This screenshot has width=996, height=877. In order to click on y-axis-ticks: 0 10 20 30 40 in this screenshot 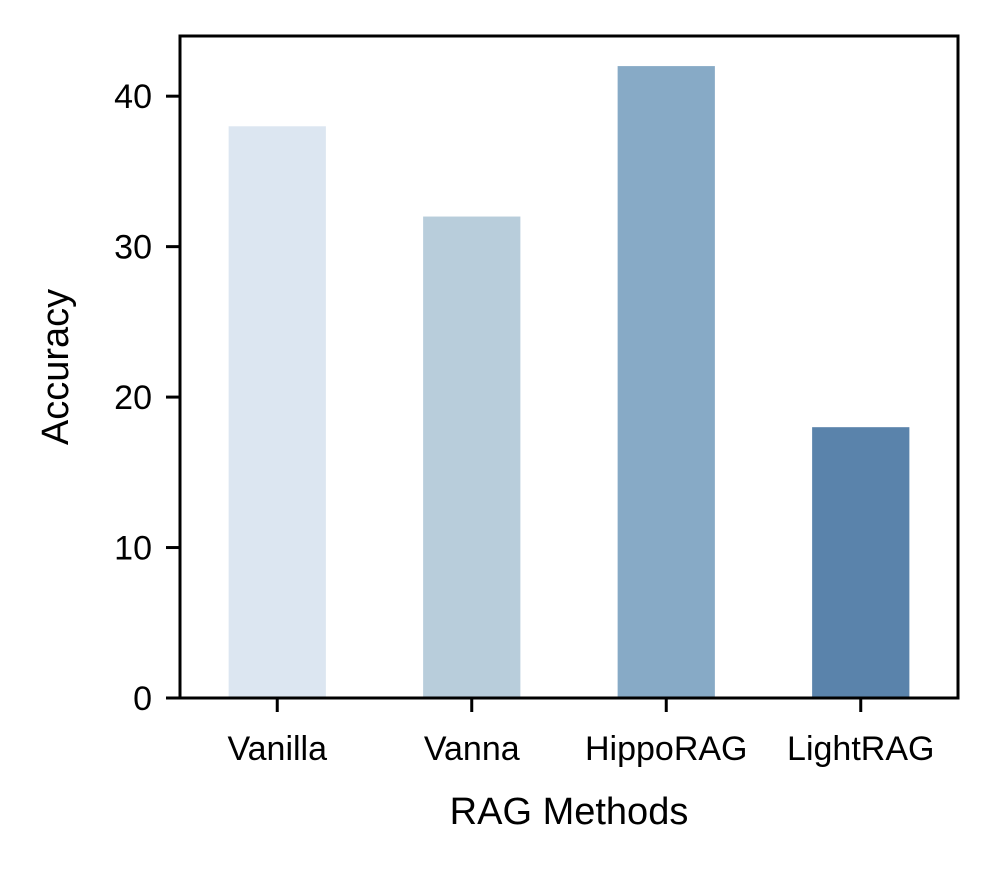, I will do `click(147, 398)`.